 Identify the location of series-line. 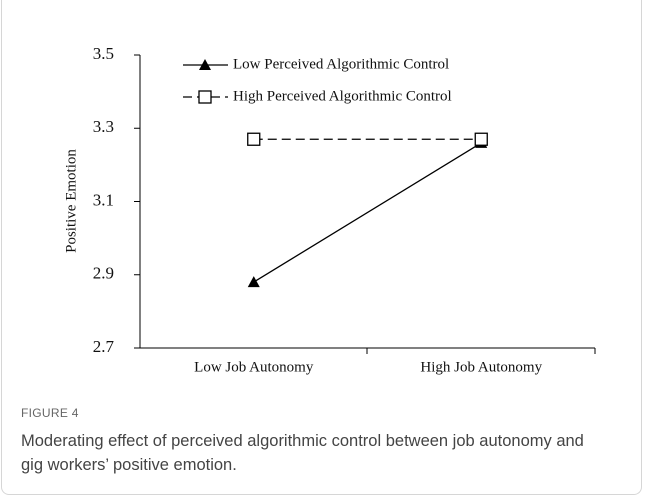
(367, 212).